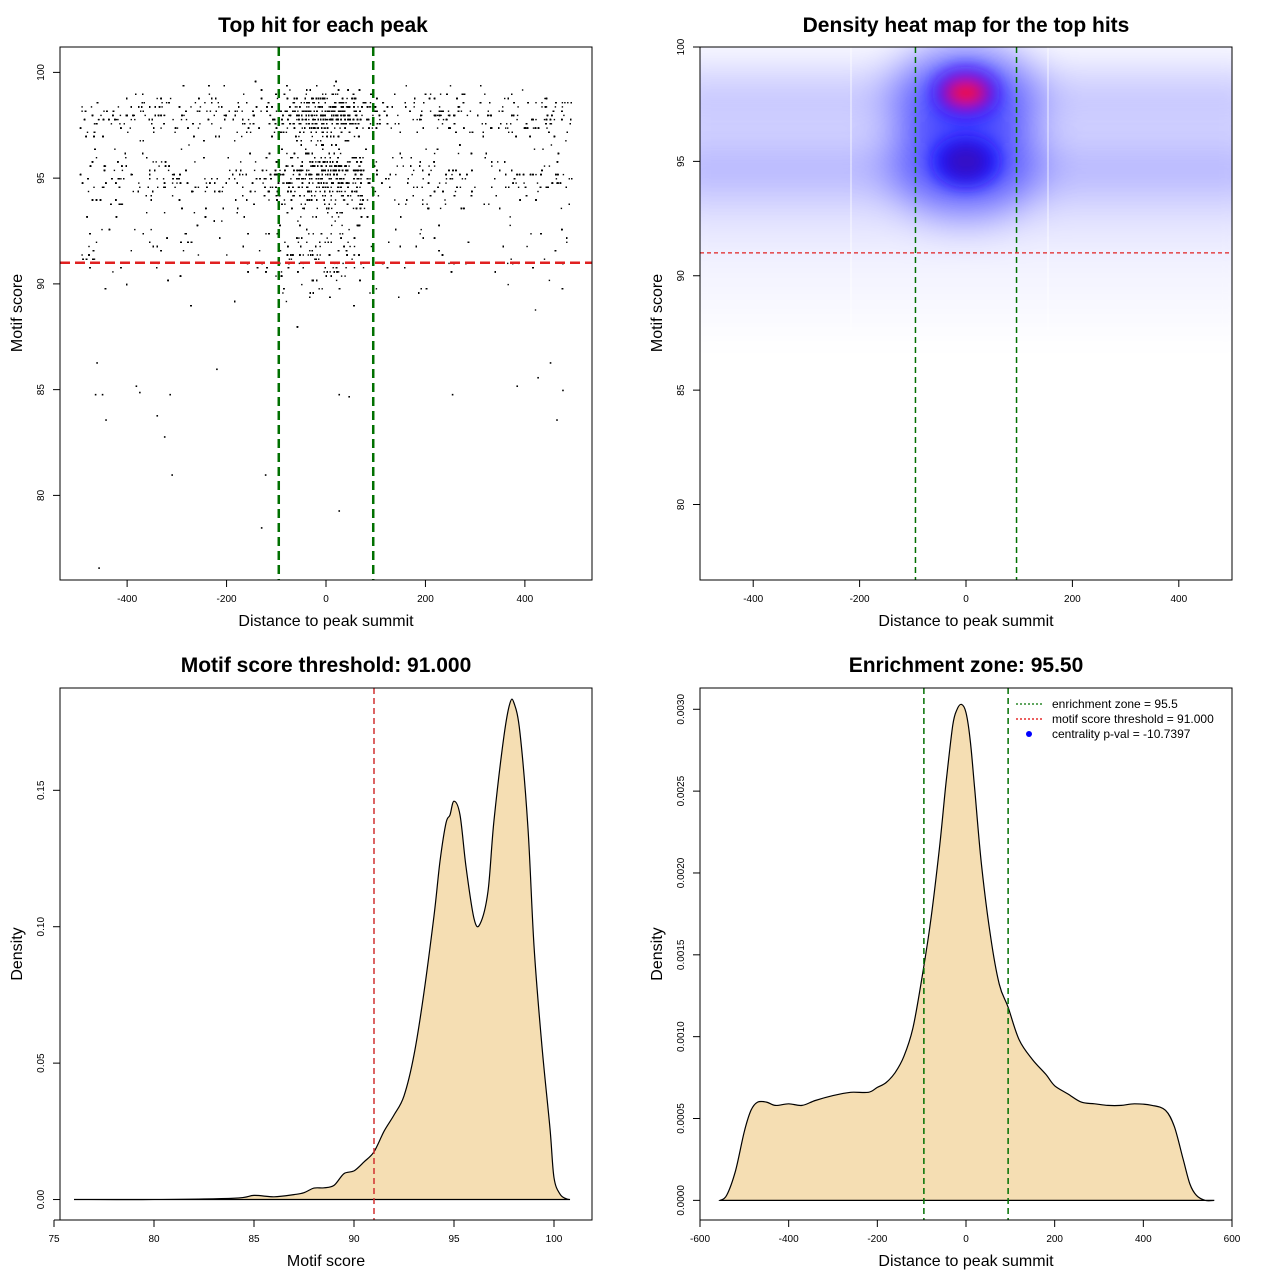 This screenshot has width=1280, height=1280. What do you see at coordinates (323, 25) in the screenshot?
I see `scatter-title: Top hit for each peak` at bounding box center [323, 25].